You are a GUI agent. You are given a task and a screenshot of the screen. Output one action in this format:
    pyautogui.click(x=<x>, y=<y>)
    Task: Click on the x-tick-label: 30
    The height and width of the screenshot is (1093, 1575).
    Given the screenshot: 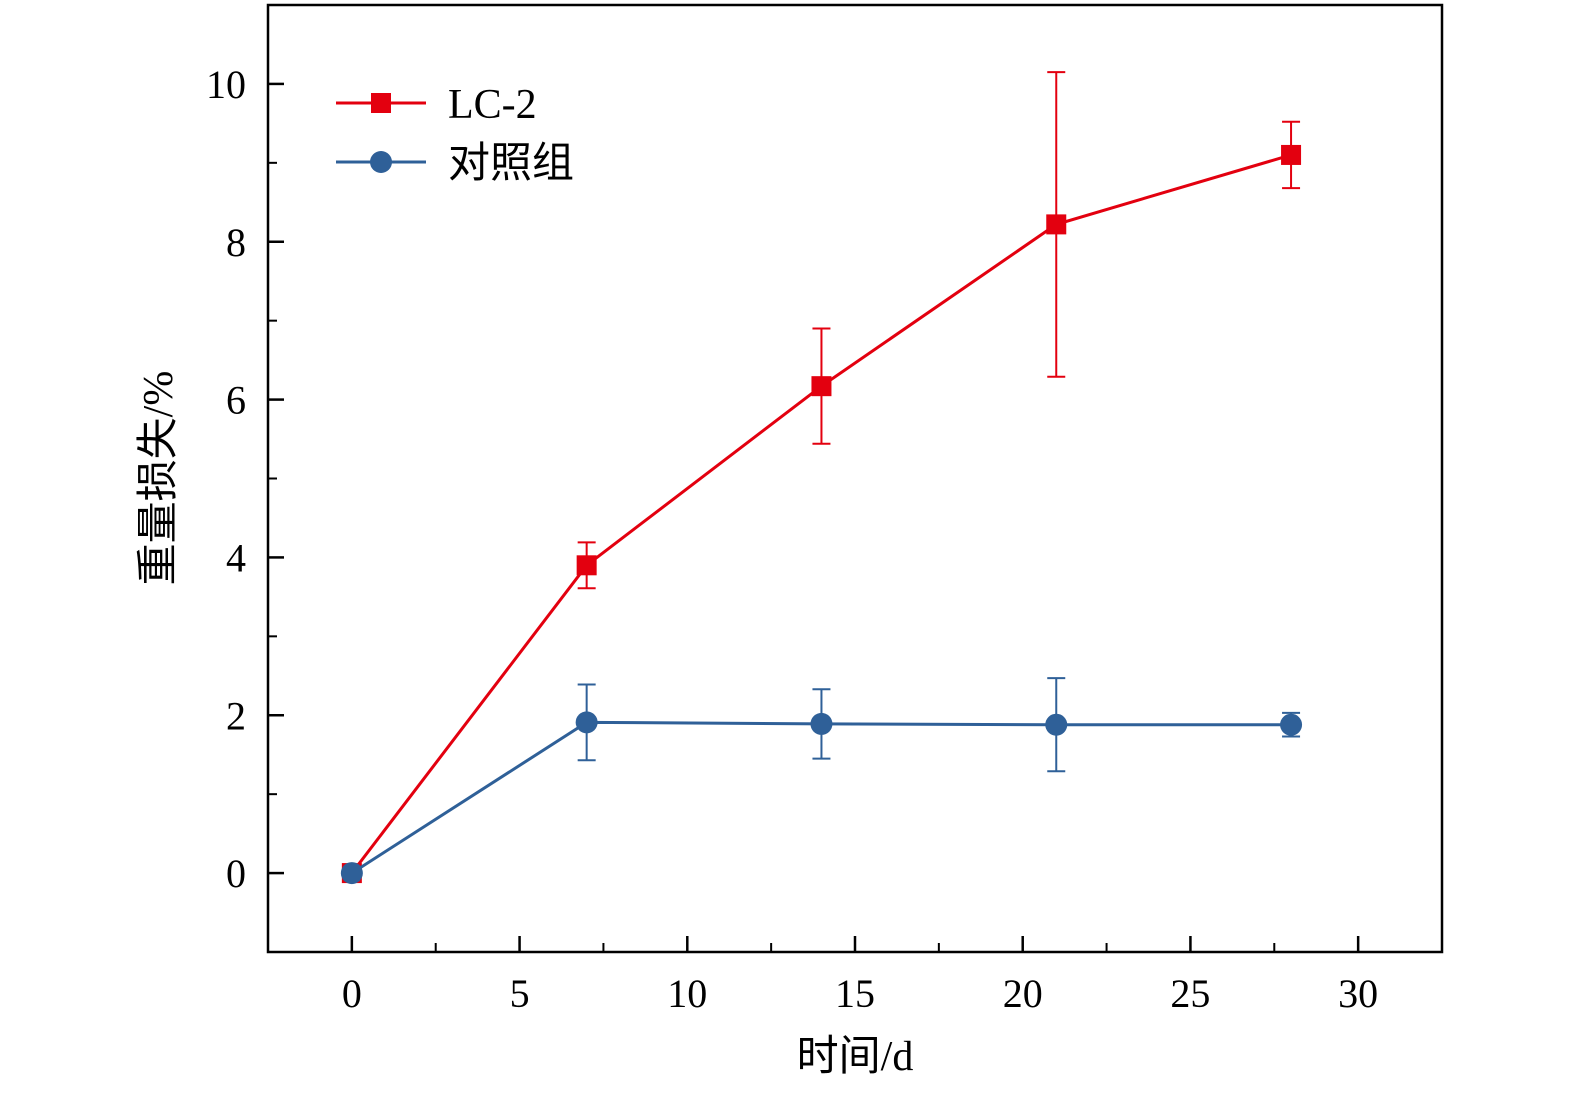 What is the action you would take?
    pyautogui.click(x=1358, y=993)
    